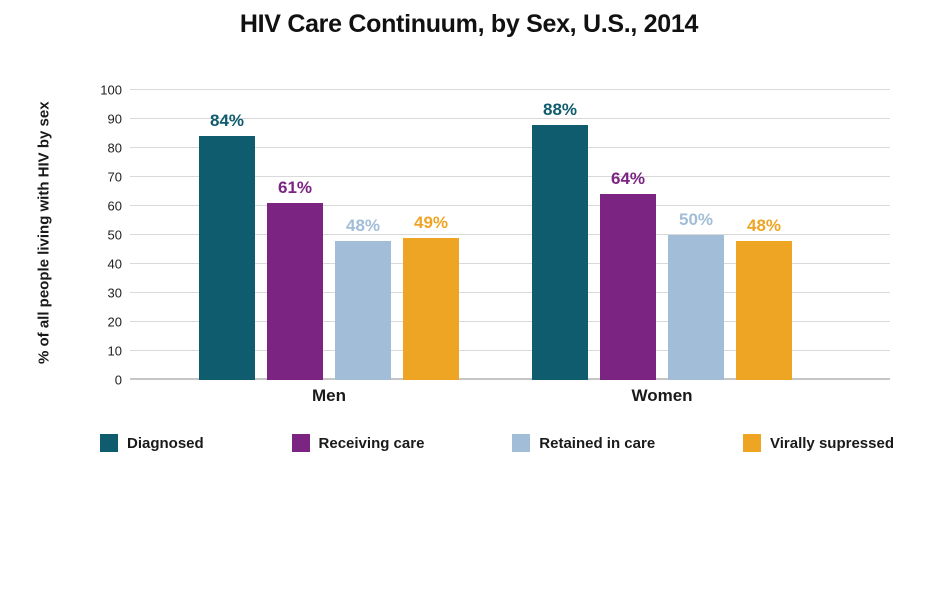 Image resolution: width=938 pixels, height=590 pixels. What do you see at coordinates (696, 307) in the screenshot?
I see `bar-retained-in-care-women` at bounding box center [696, 307].